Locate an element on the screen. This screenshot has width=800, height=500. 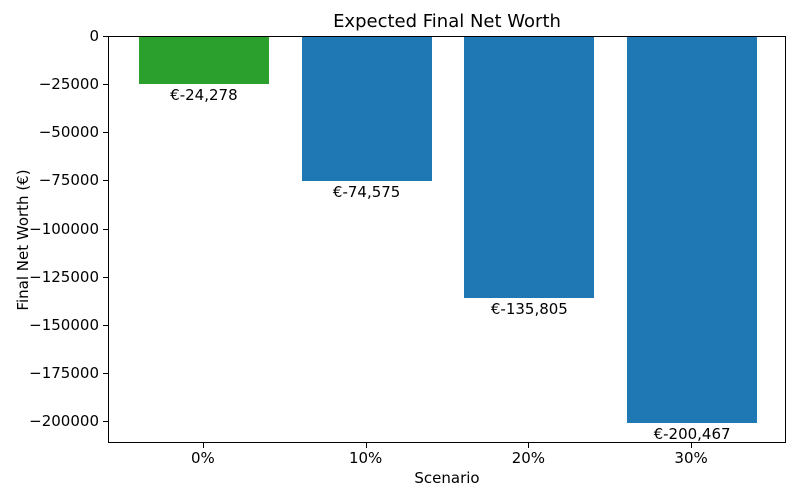
x-tick-label: 0% is located at coordinates (203, 458).